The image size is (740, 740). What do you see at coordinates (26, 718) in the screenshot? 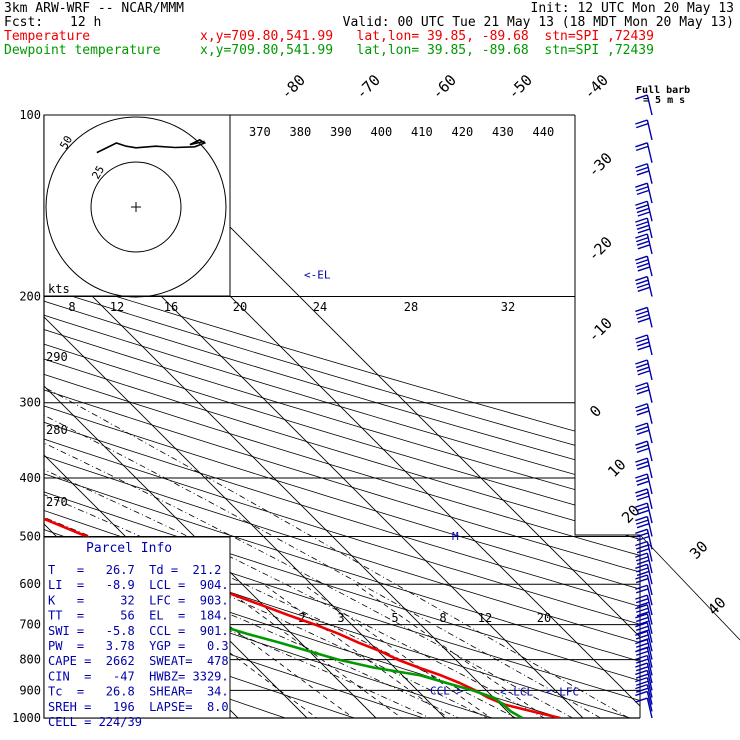
I see `pressure-tick-label: 1000` at bounding box center [26, 718].